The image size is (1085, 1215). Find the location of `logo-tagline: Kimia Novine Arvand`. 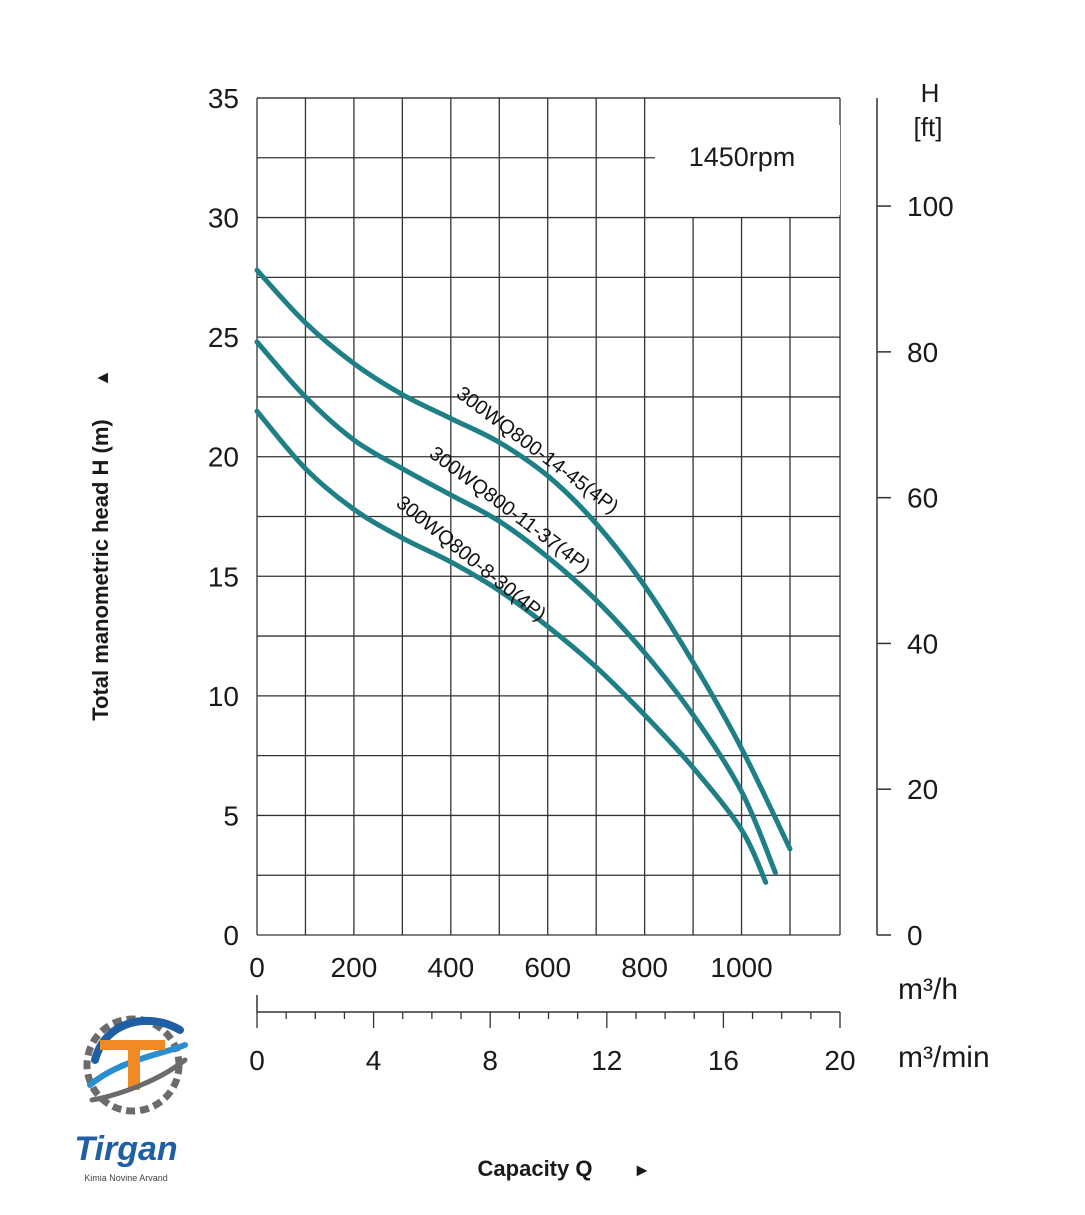

logo-tagline: Kimia Novine Arvand is located at coordinates (126, 1178).